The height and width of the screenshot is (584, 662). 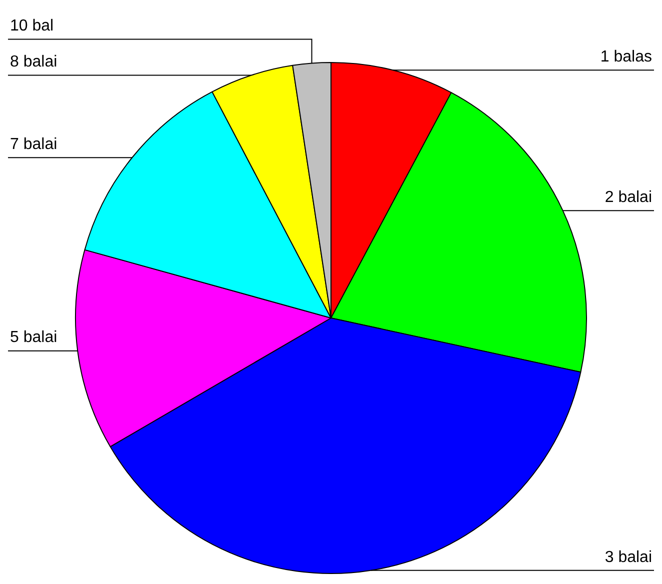 I want to click on slice-label: 8 balai, so click(x=34, y=62).